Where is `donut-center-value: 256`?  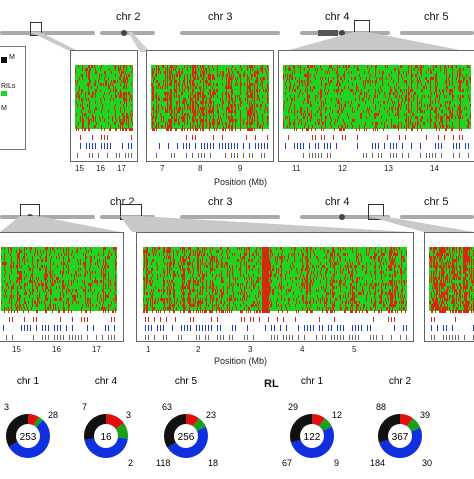
donut-center-value: 256 is located at coordinates (186, 437).